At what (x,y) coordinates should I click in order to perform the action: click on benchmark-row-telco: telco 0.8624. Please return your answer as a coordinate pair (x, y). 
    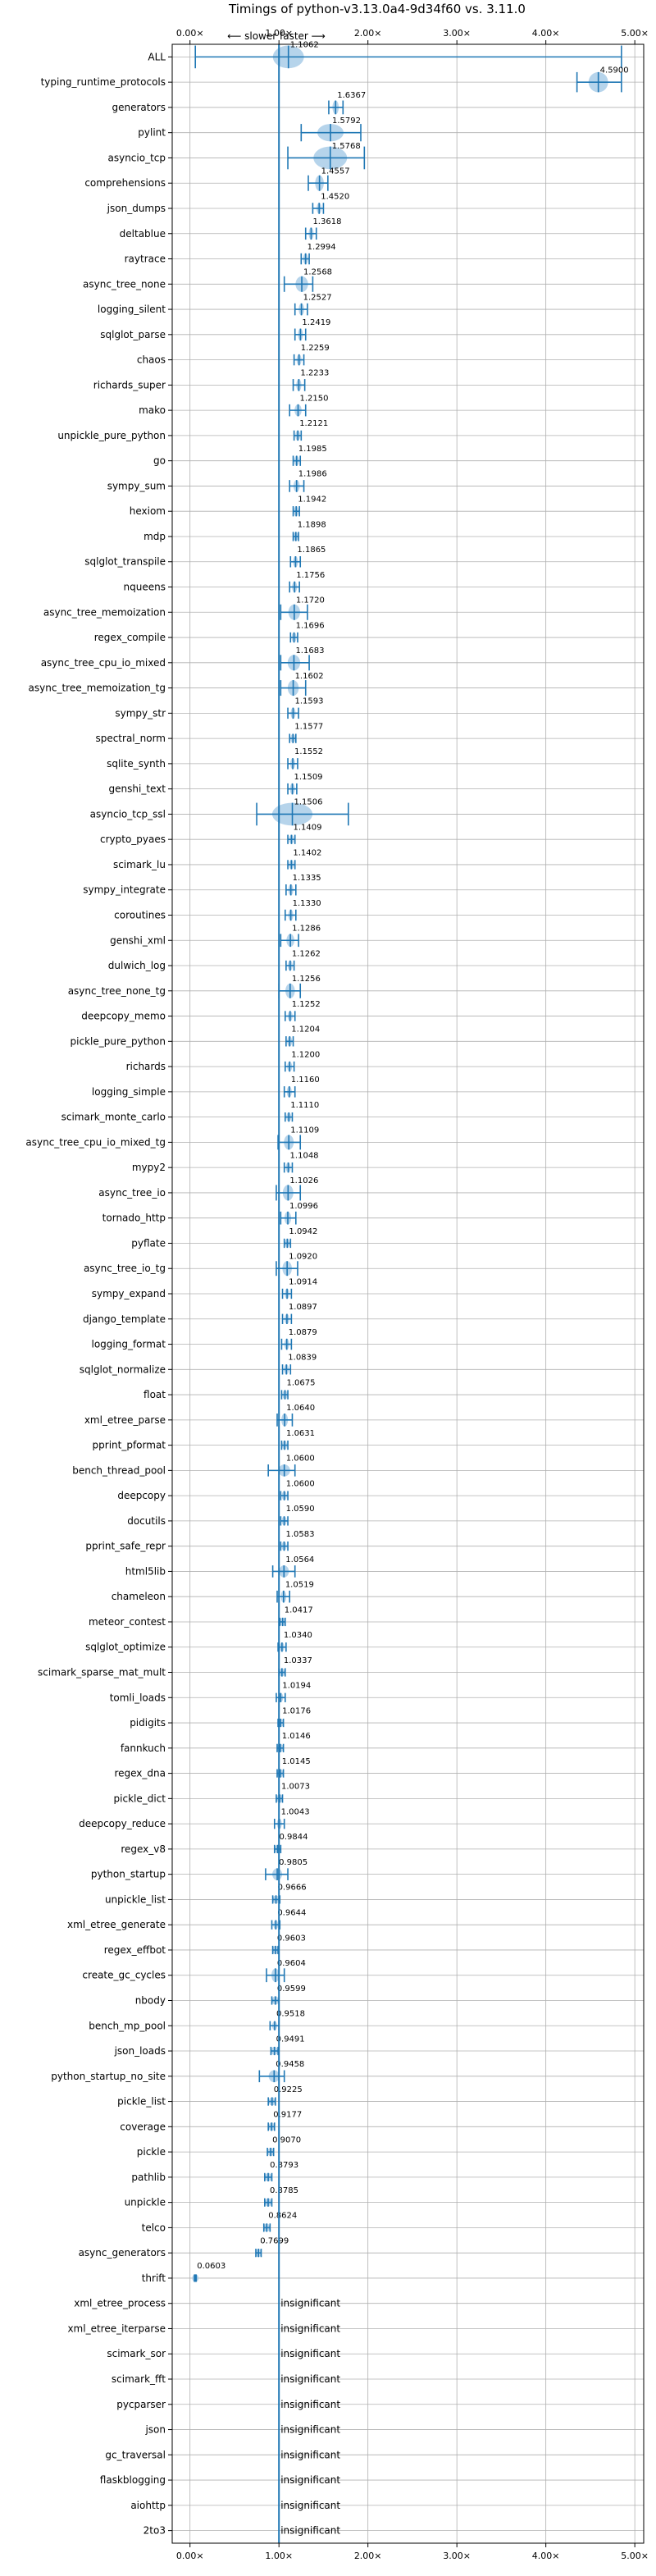
    Looking at the image, I should click on (220, 2223).